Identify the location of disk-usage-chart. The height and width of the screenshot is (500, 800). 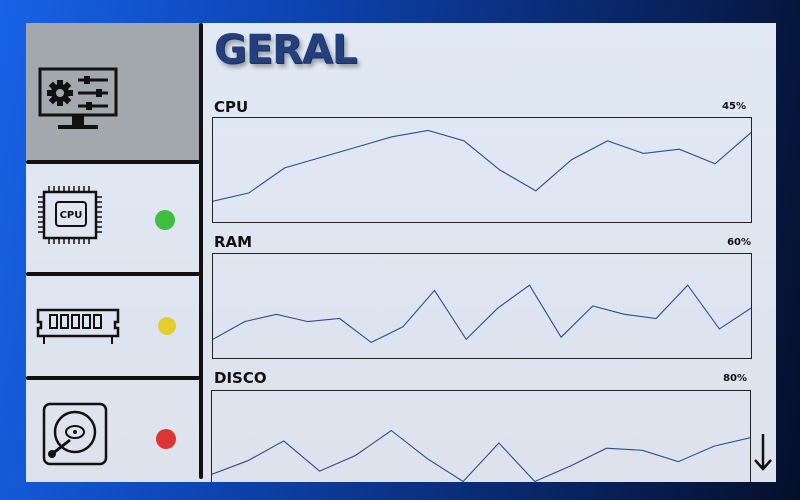
(481, 436).